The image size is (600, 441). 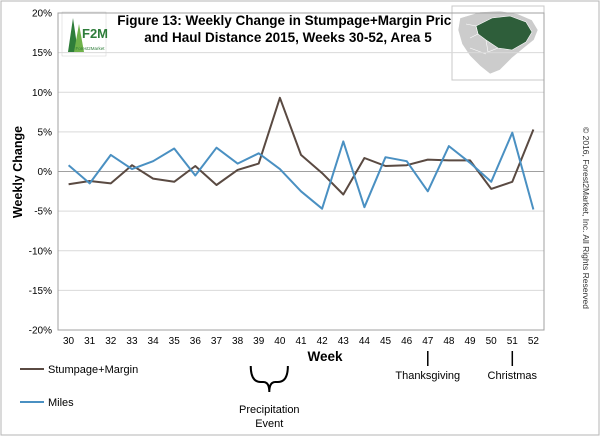 I want to click on x-tick-label: 48, so click(x=449, y=341).